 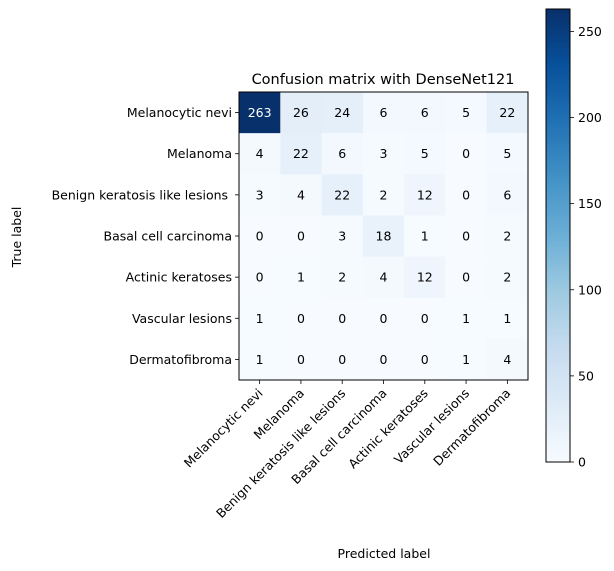 What do you see at coordinates (586, 375) in the screenshot?
I see `colorbar-tick-label: 50` at bounding box center [586, 375].